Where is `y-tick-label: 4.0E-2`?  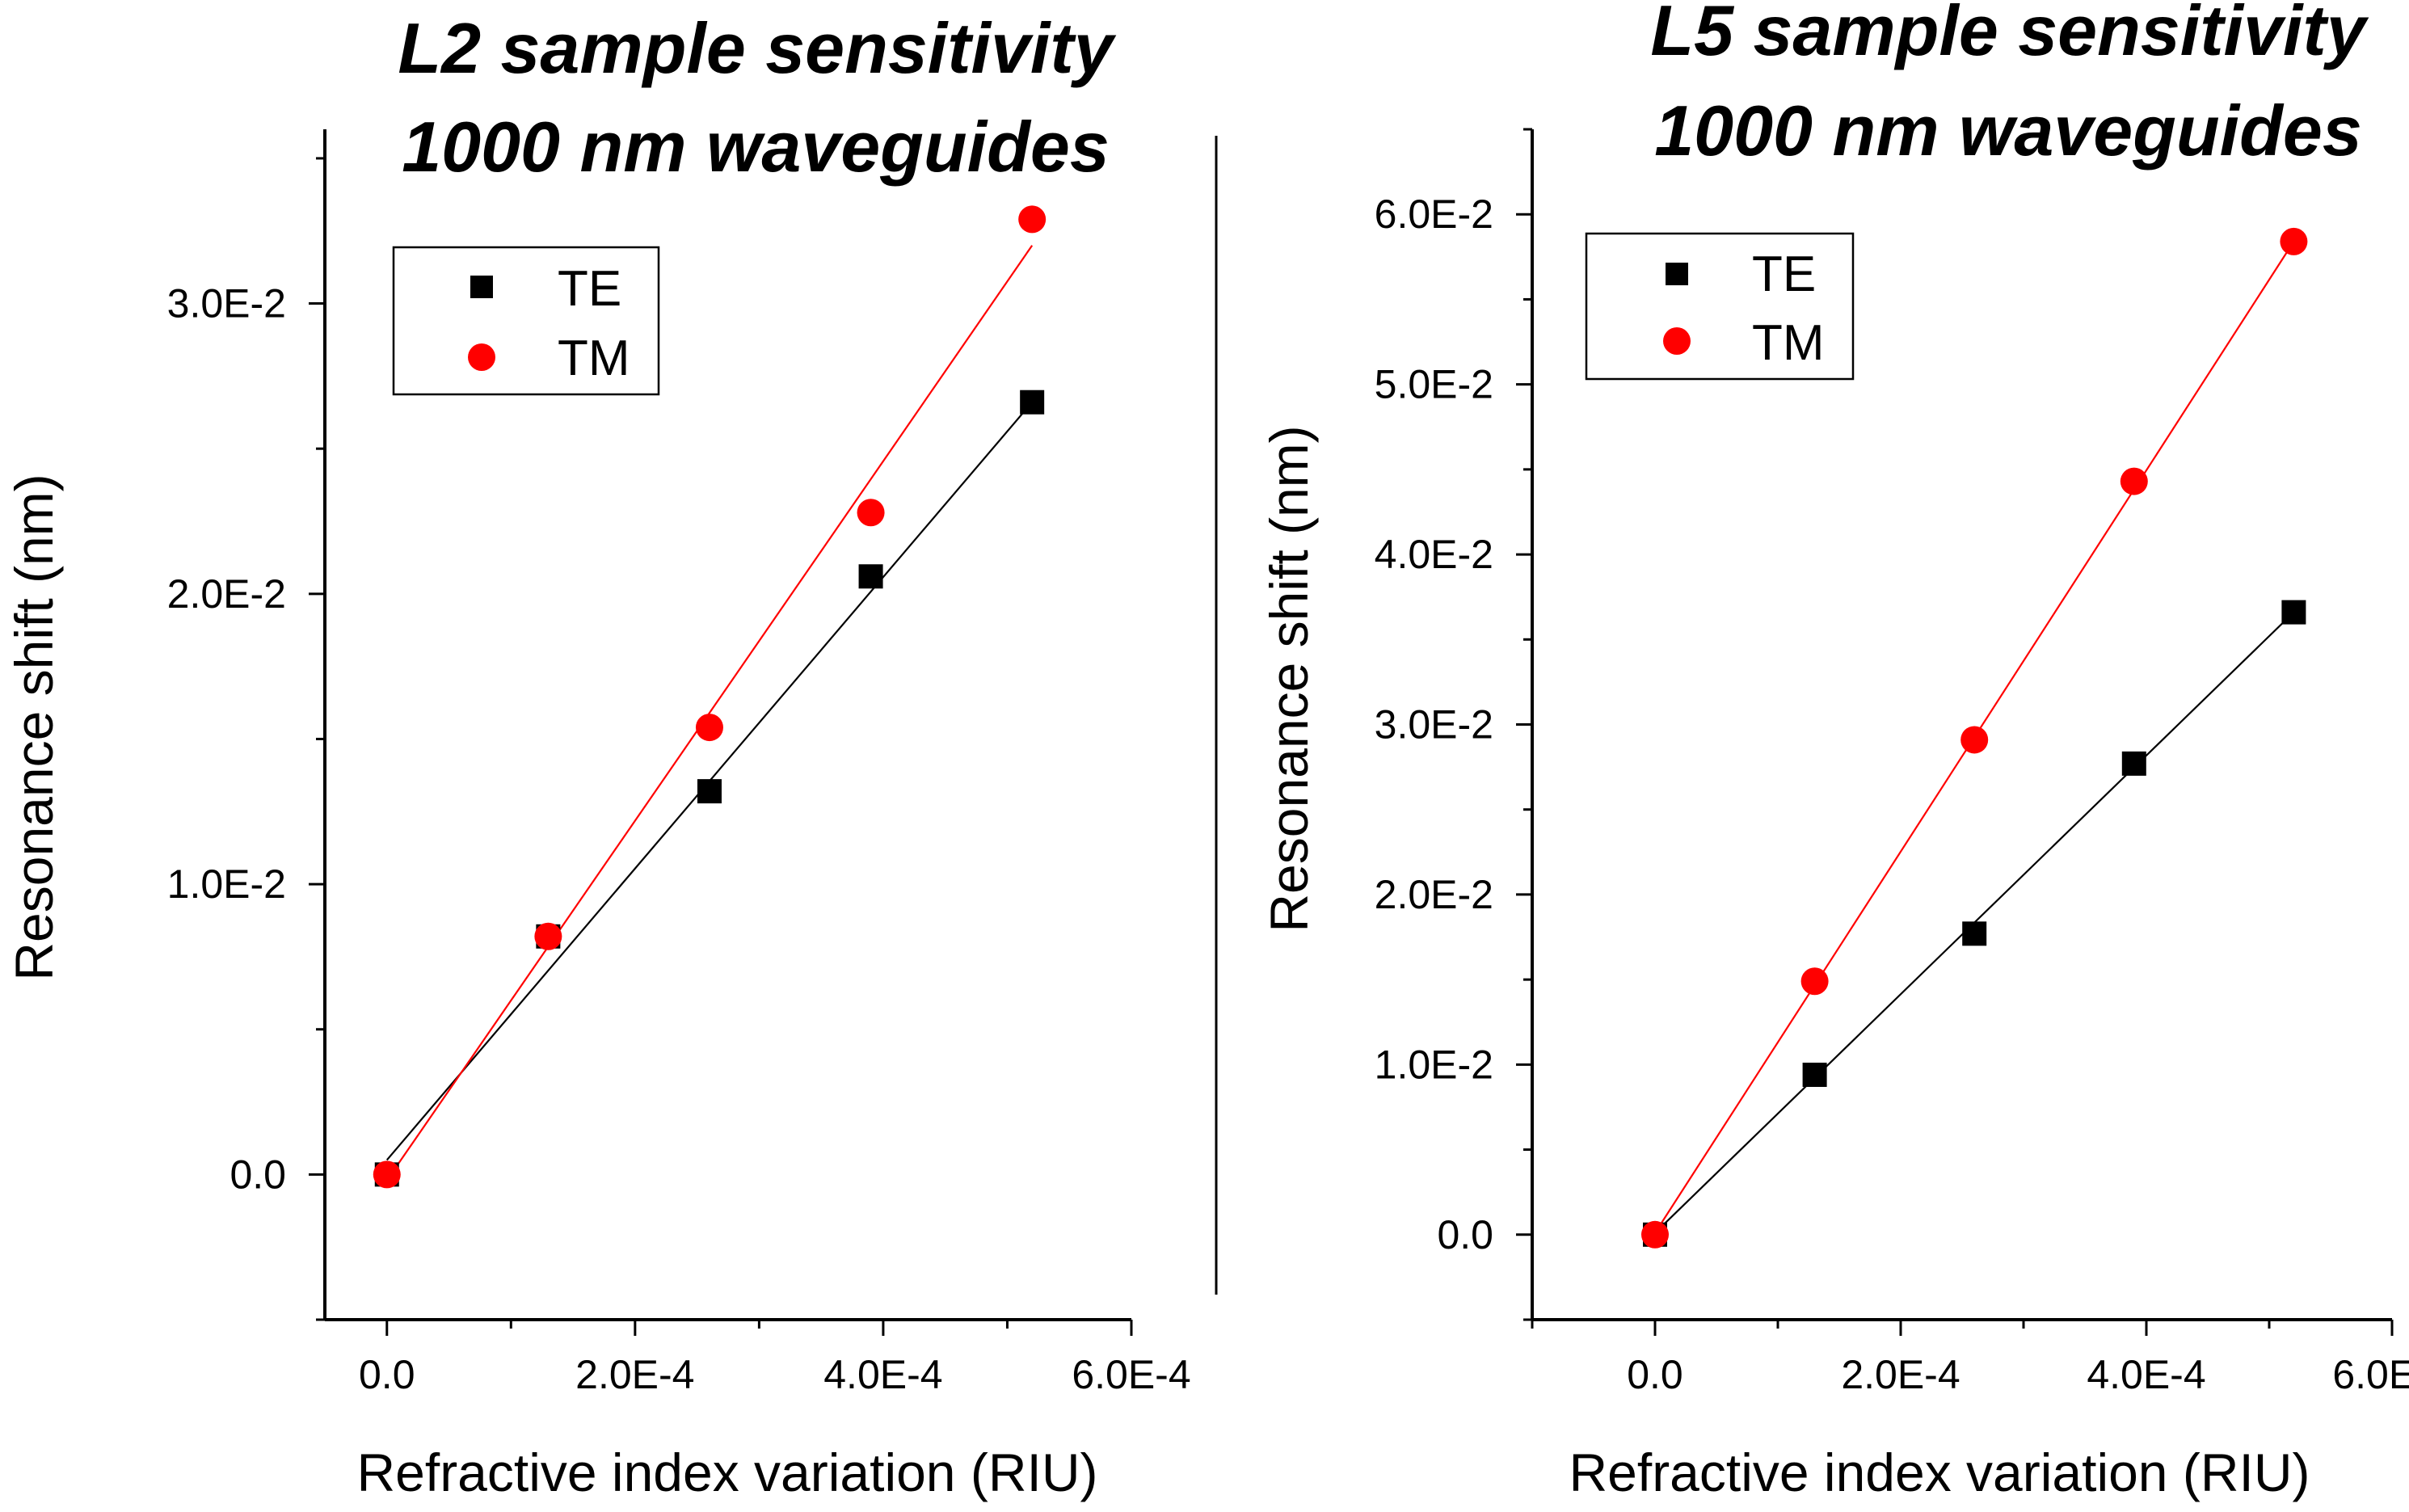
y-tick-label: 4.0E-2 is located at coordinates (1434, 554).